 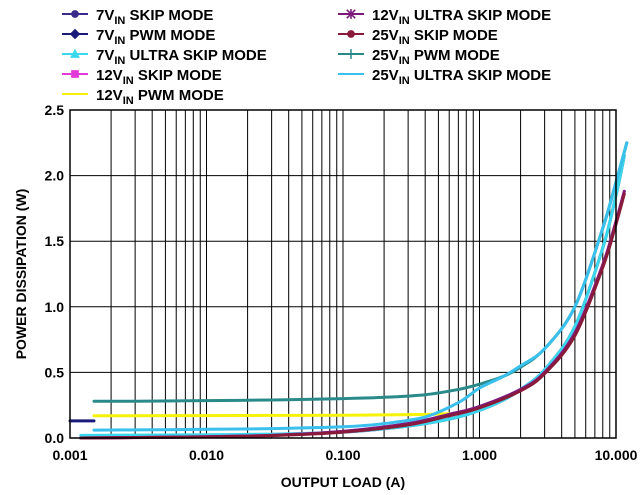 I want to click on y-tick-label: 1.5, so click(x=55, y=241).